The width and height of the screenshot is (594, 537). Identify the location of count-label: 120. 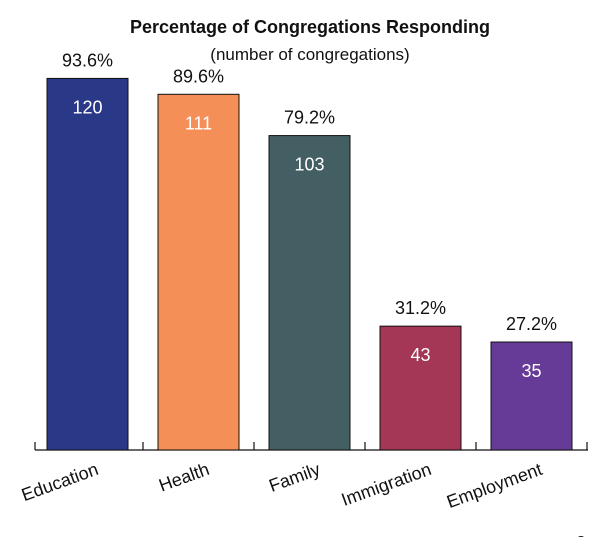
(87, 107).